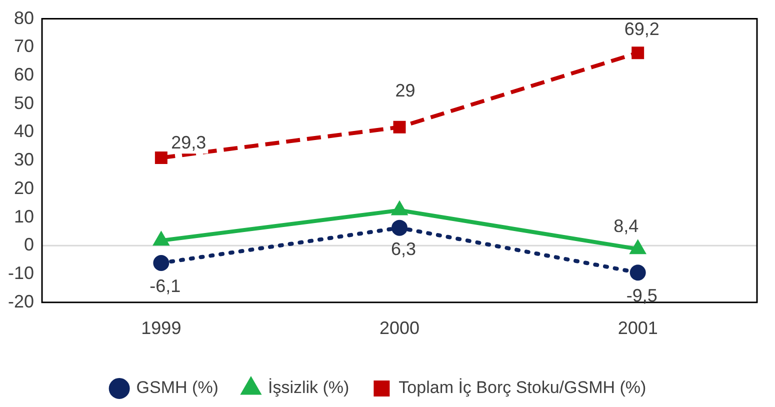  Describe the element at coordinates (522, 388) in the screenshot. I see `legend-label: Toplam İç Borç Stoku/GSMH (%)` at that location.